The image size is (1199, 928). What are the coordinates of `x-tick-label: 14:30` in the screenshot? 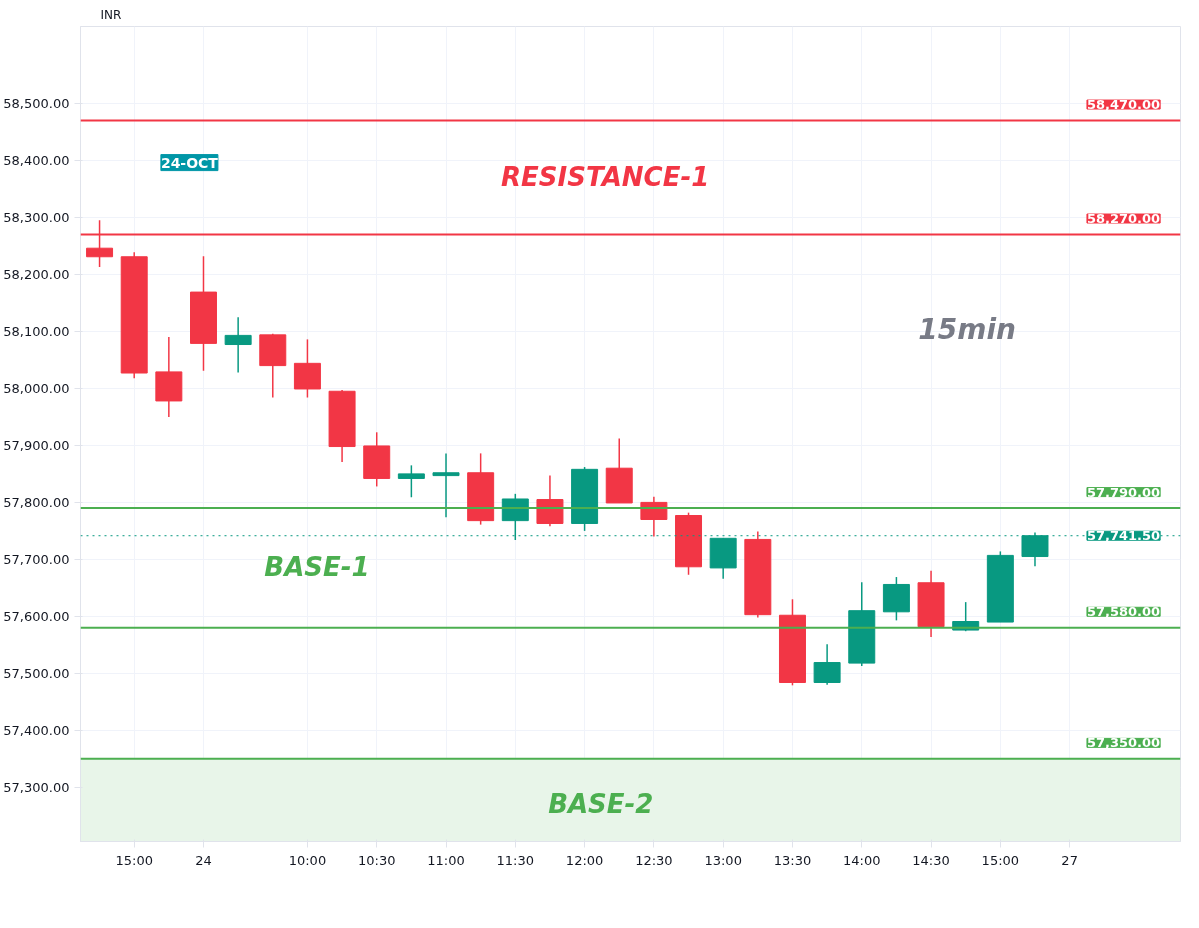 It's located at (931, 860).